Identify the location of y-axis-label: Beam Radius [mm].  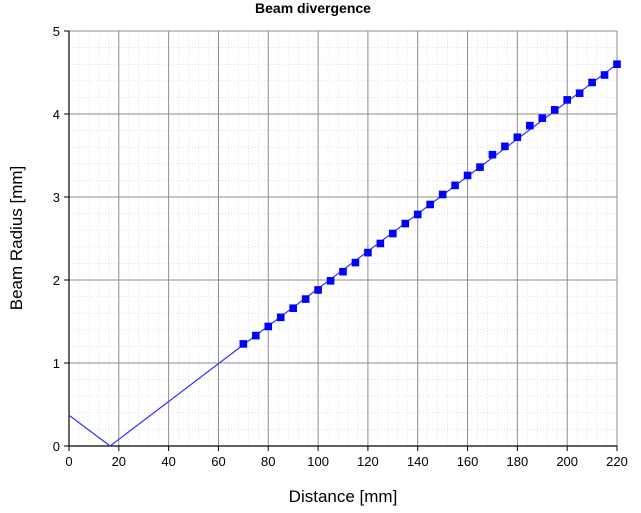
(16, 238).